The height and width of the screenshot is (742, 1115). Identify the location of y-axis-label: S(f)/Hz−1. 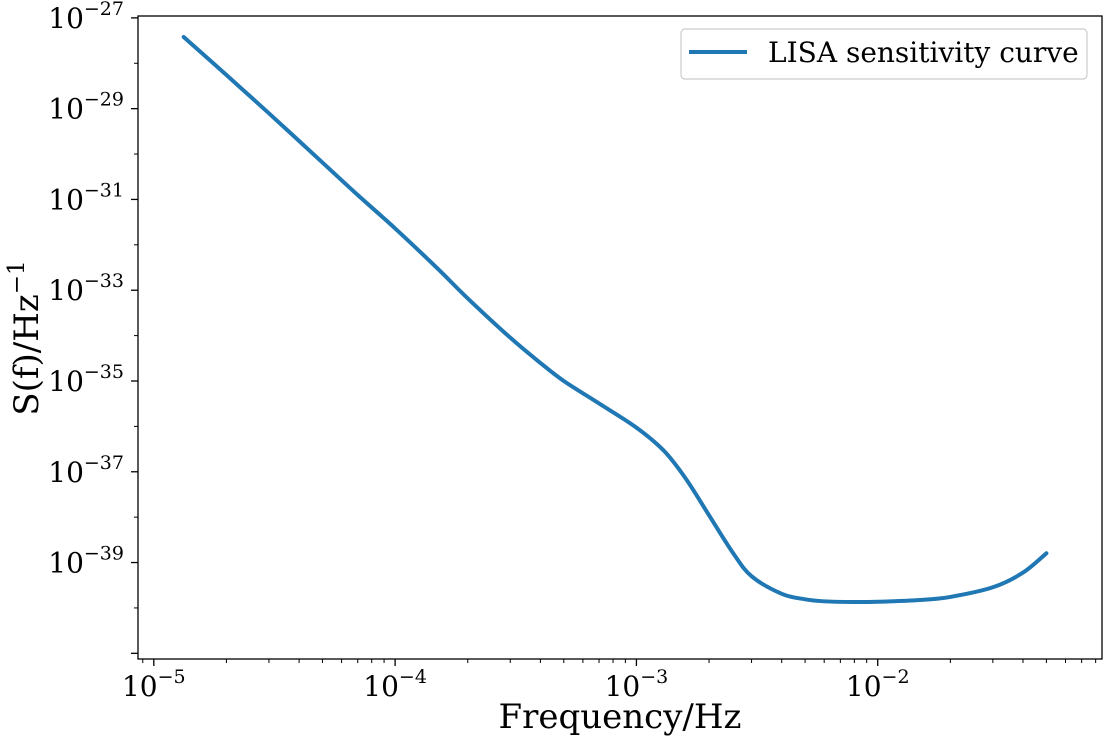
(25, 337).